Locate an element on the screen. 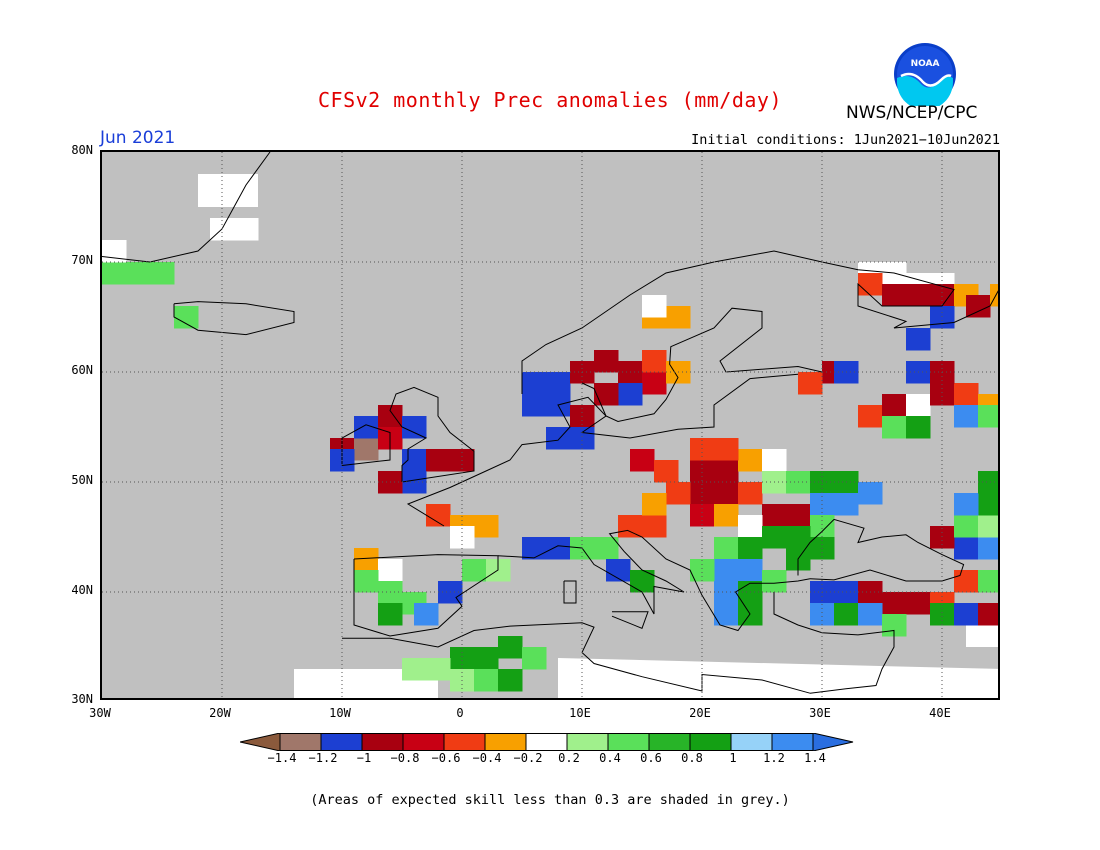  colorbar-label: 1.2 is located at coordinates (774, 758).